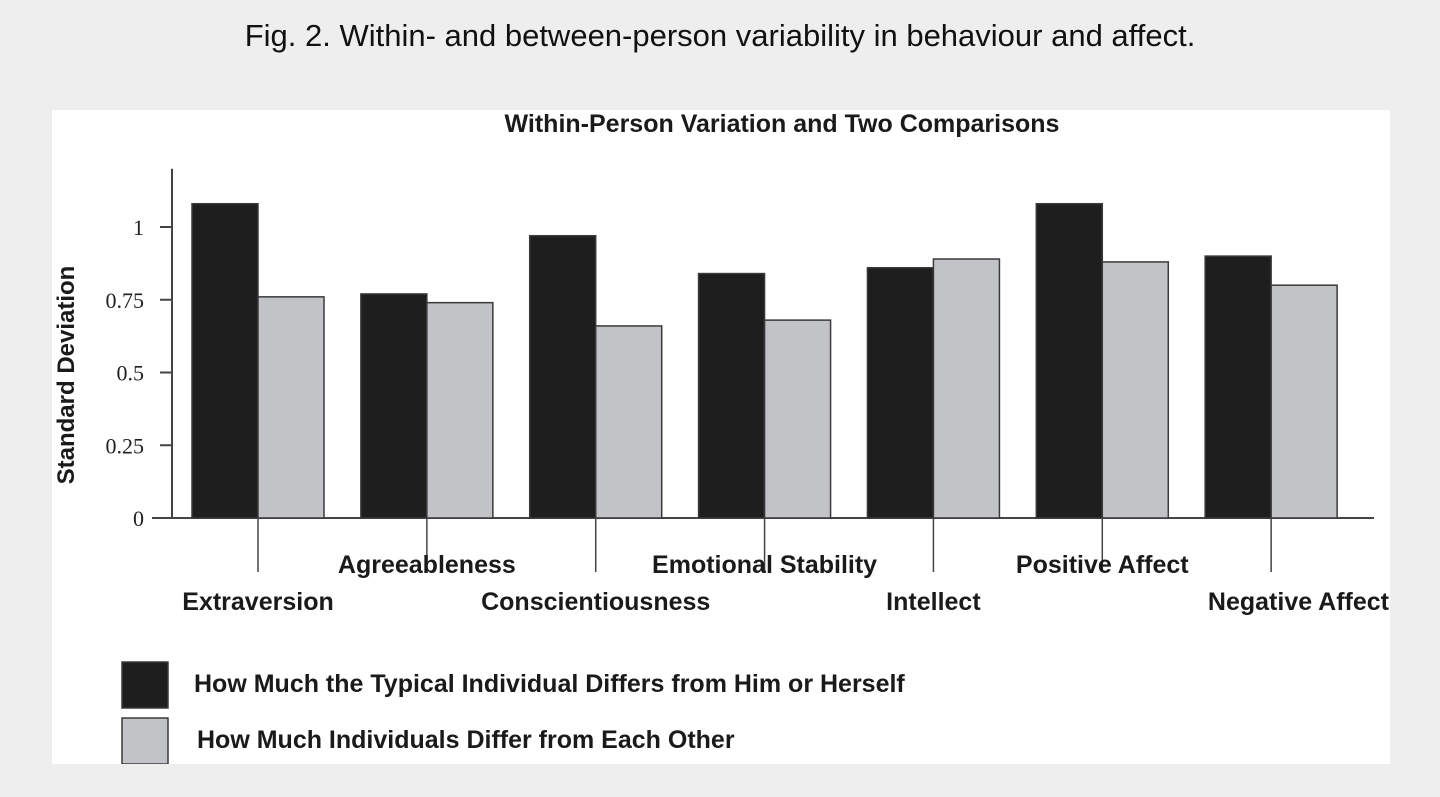  I want to click on category-label: Intellect, so click(933, 602).